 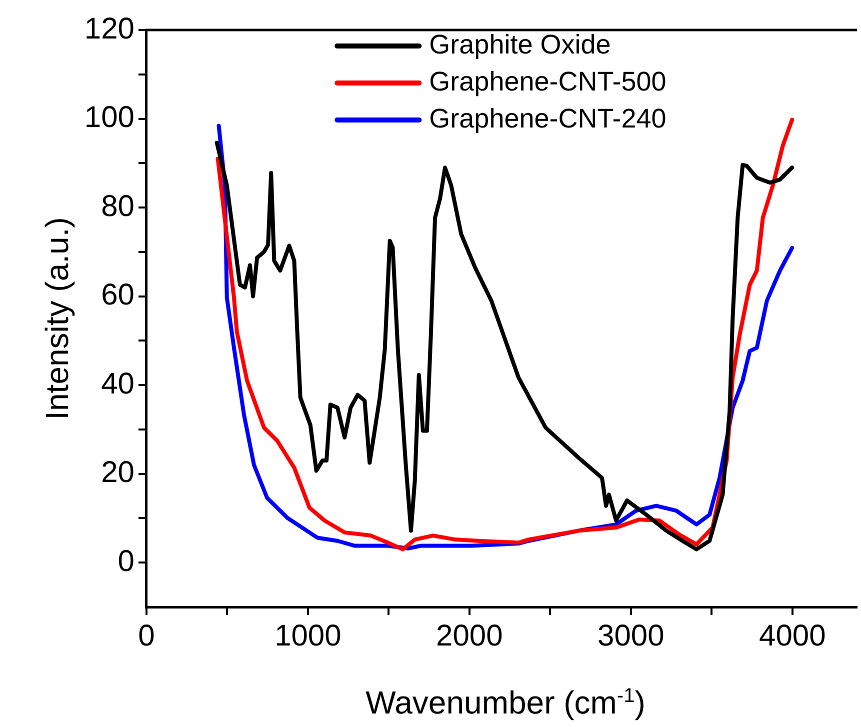 What do you see at coordinates (117, 206) in the screenshot?
I see `y-tick-label: 80` at bounding box center [117, 206].